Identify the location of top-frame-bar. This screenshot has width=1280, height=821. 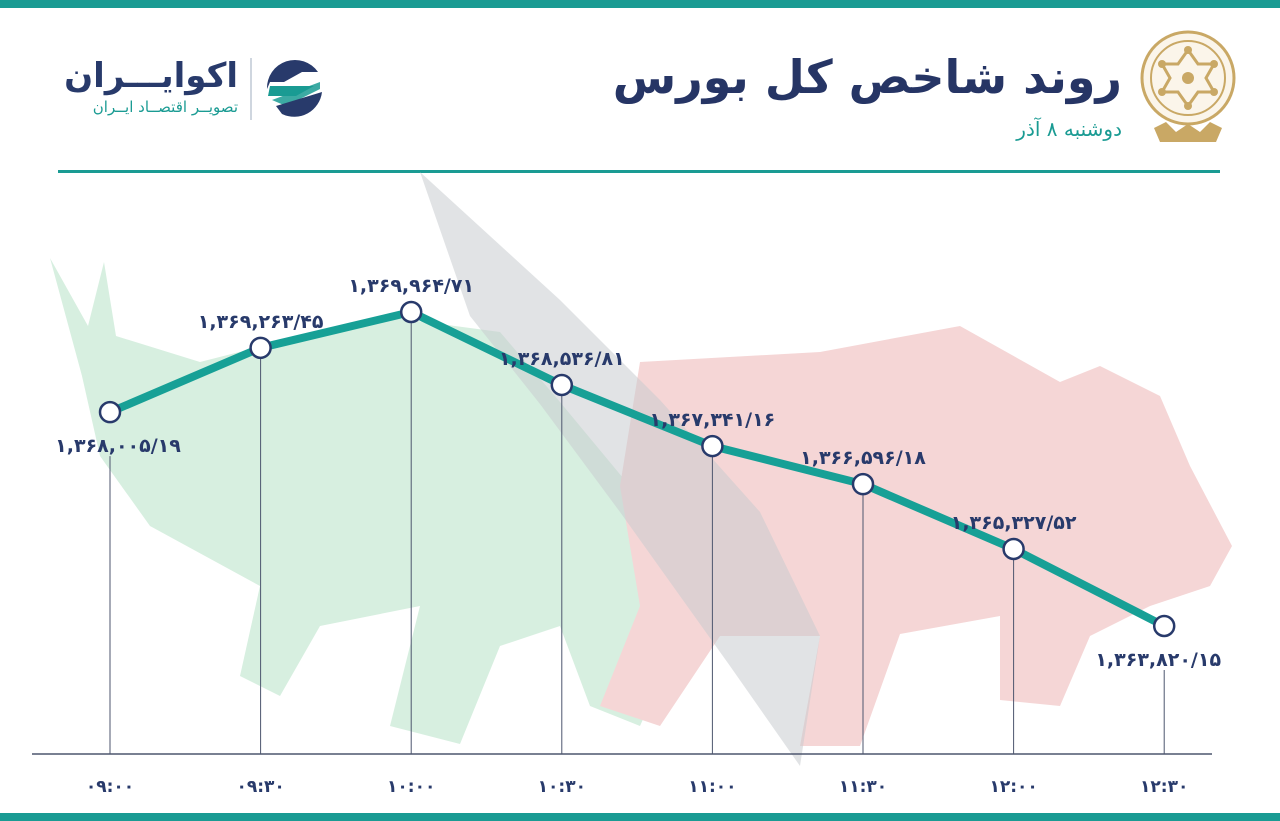
(640, 4).